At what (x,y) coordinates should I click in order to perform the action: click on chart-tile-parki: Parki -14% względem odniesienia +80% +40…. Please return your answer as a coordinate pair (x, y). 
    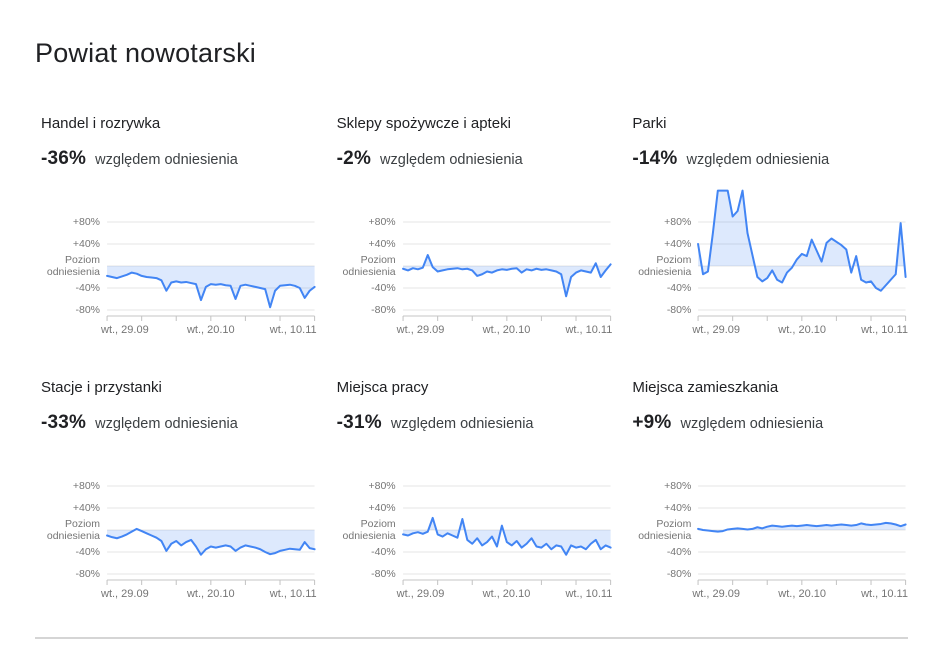
    Looking at the image, I should click on (767, 227).